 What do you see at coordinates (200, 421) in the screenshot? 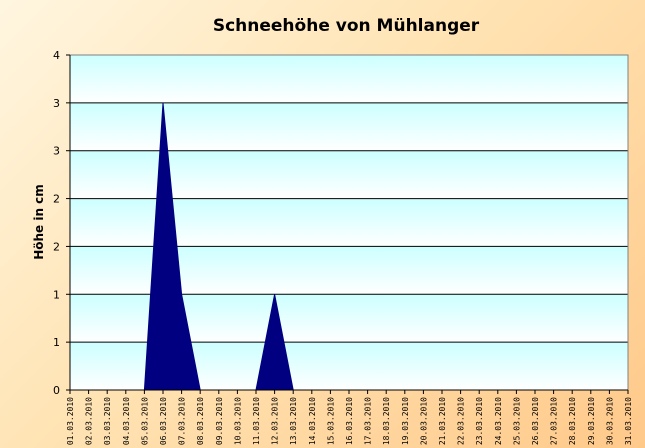
I see `x-tick-label: 08.03.2010` at bounding box center [200, 421].